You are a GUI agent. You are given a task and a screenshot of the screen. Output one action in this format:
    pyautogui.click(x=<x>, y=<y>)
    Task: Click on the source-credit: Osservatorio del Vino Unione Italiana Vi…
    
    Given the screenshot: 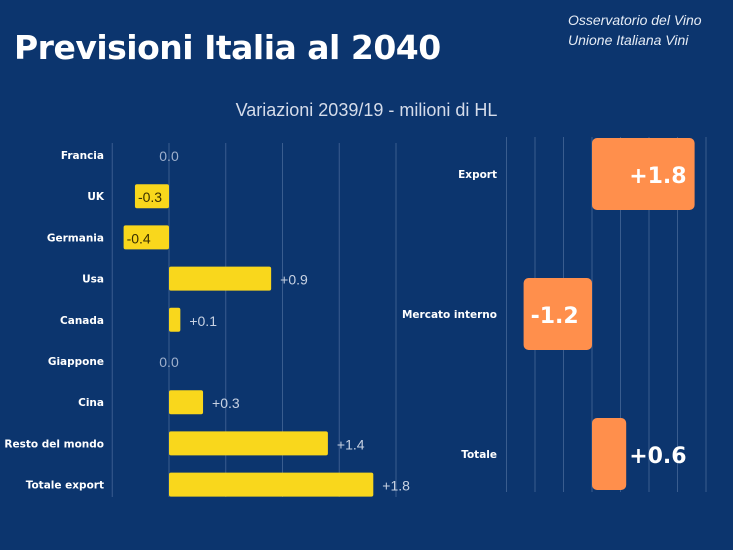 What is the action you would take?
    pyautogui.click(x=635, y=30)
    